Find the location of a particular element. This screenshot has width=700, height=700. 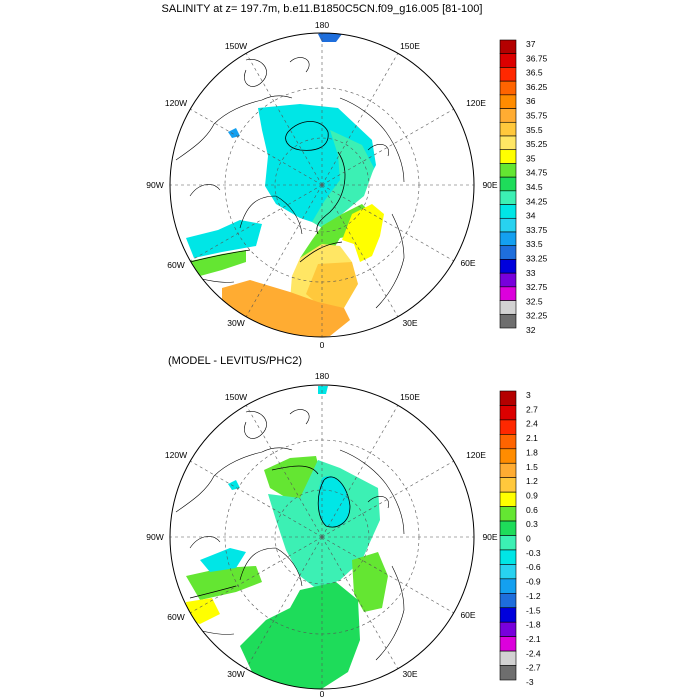

top-field-green-west is located at coordinates (216, 263).